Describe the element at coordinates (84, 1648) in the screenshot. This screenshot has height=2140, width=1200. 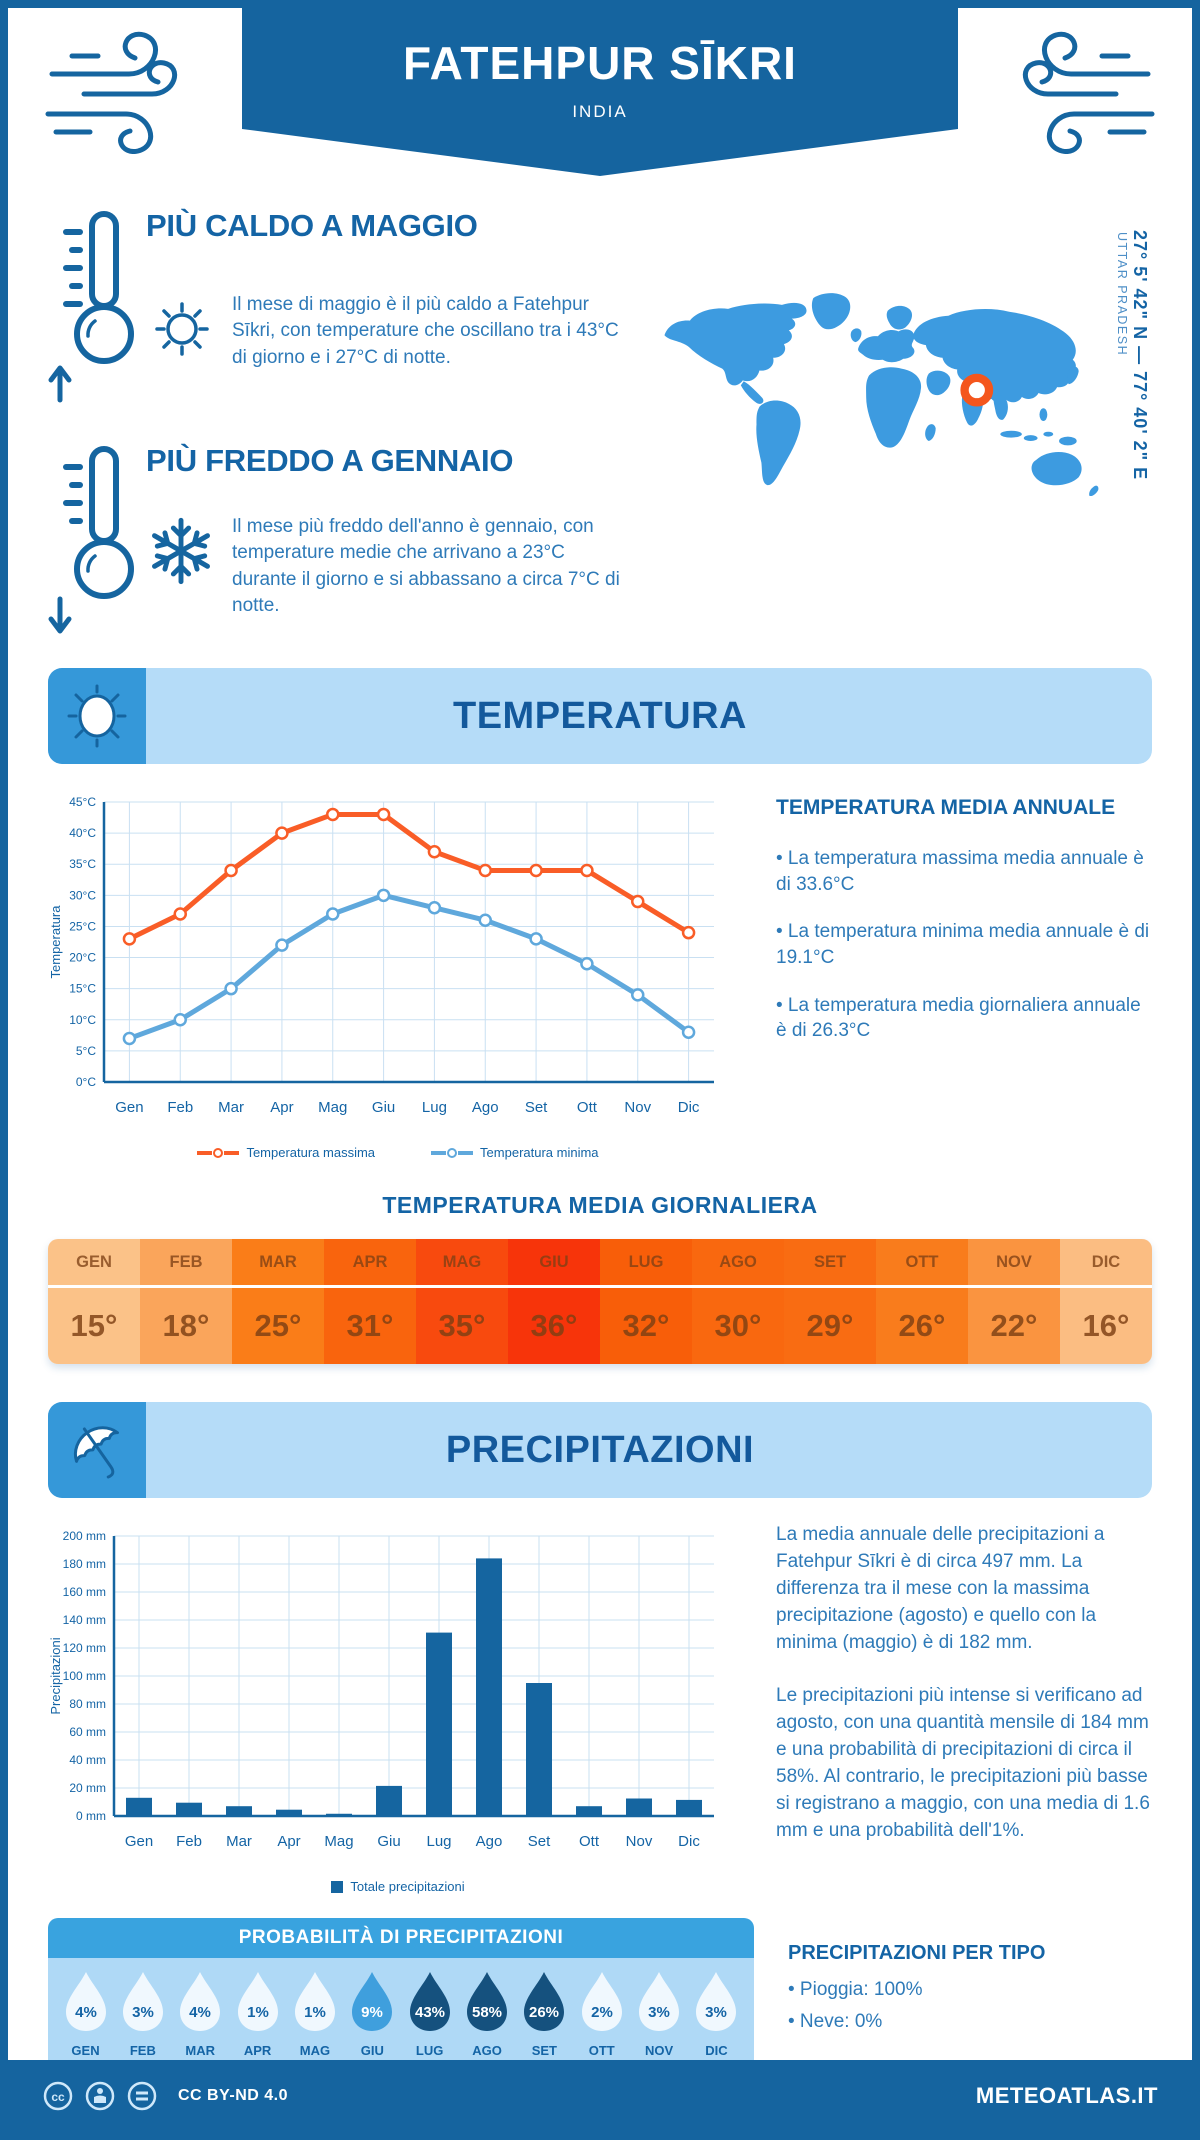
I see `svg-text: 120 mm` at that location.